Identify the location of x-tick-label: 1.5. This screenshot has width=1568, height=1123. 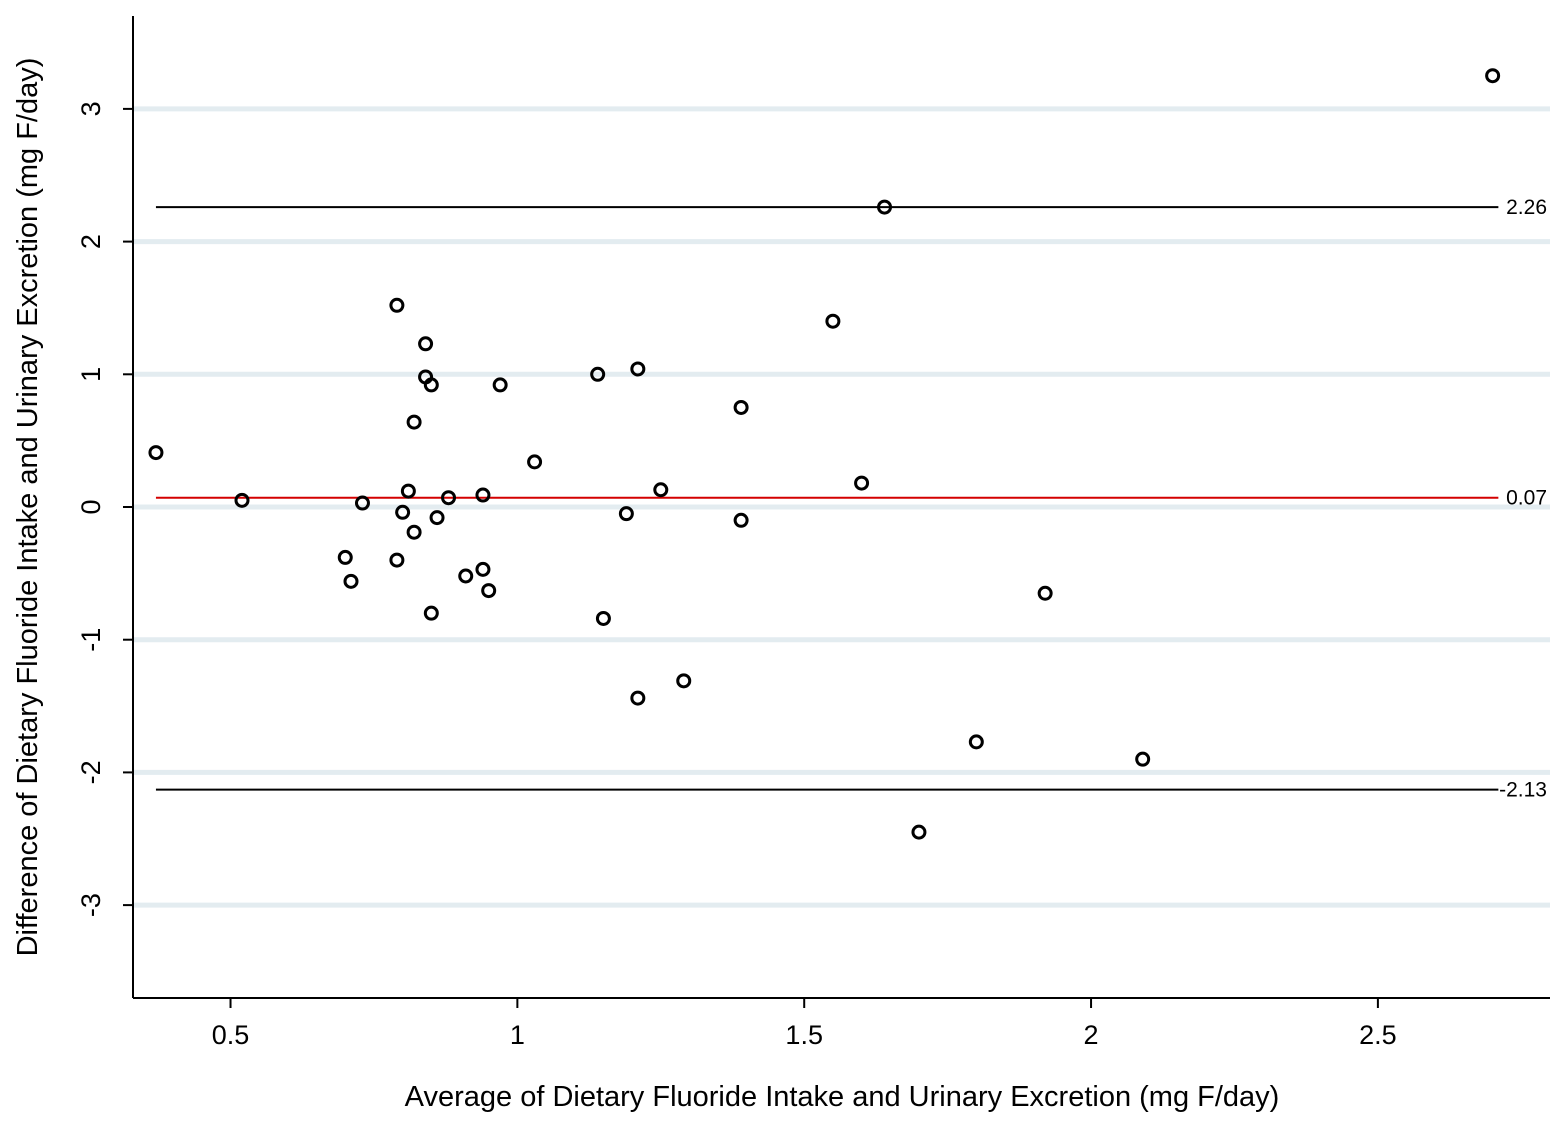
(804, 1035).